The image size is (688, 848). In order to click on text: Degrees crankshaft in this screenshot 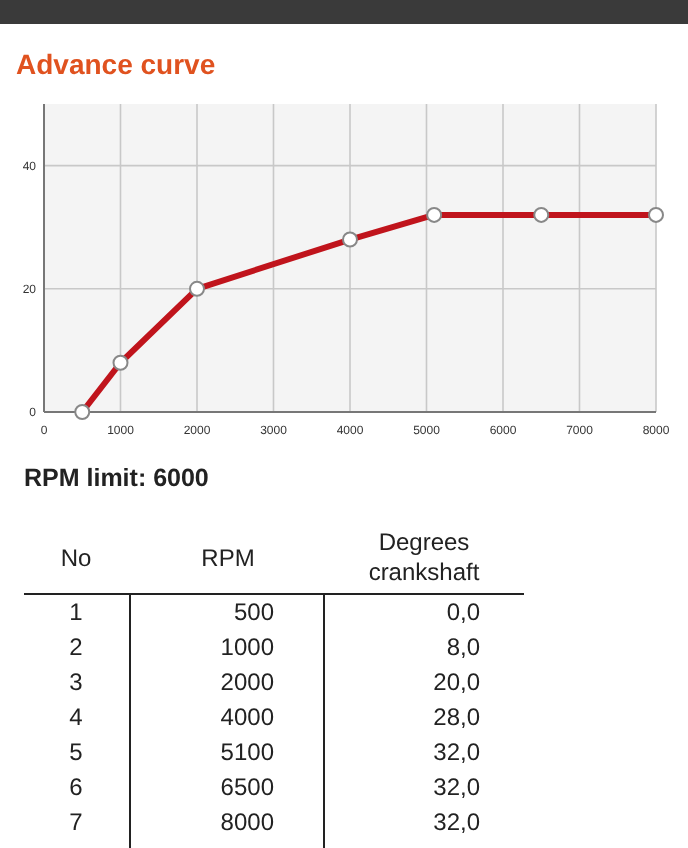, I will do `click(424, 557)`.